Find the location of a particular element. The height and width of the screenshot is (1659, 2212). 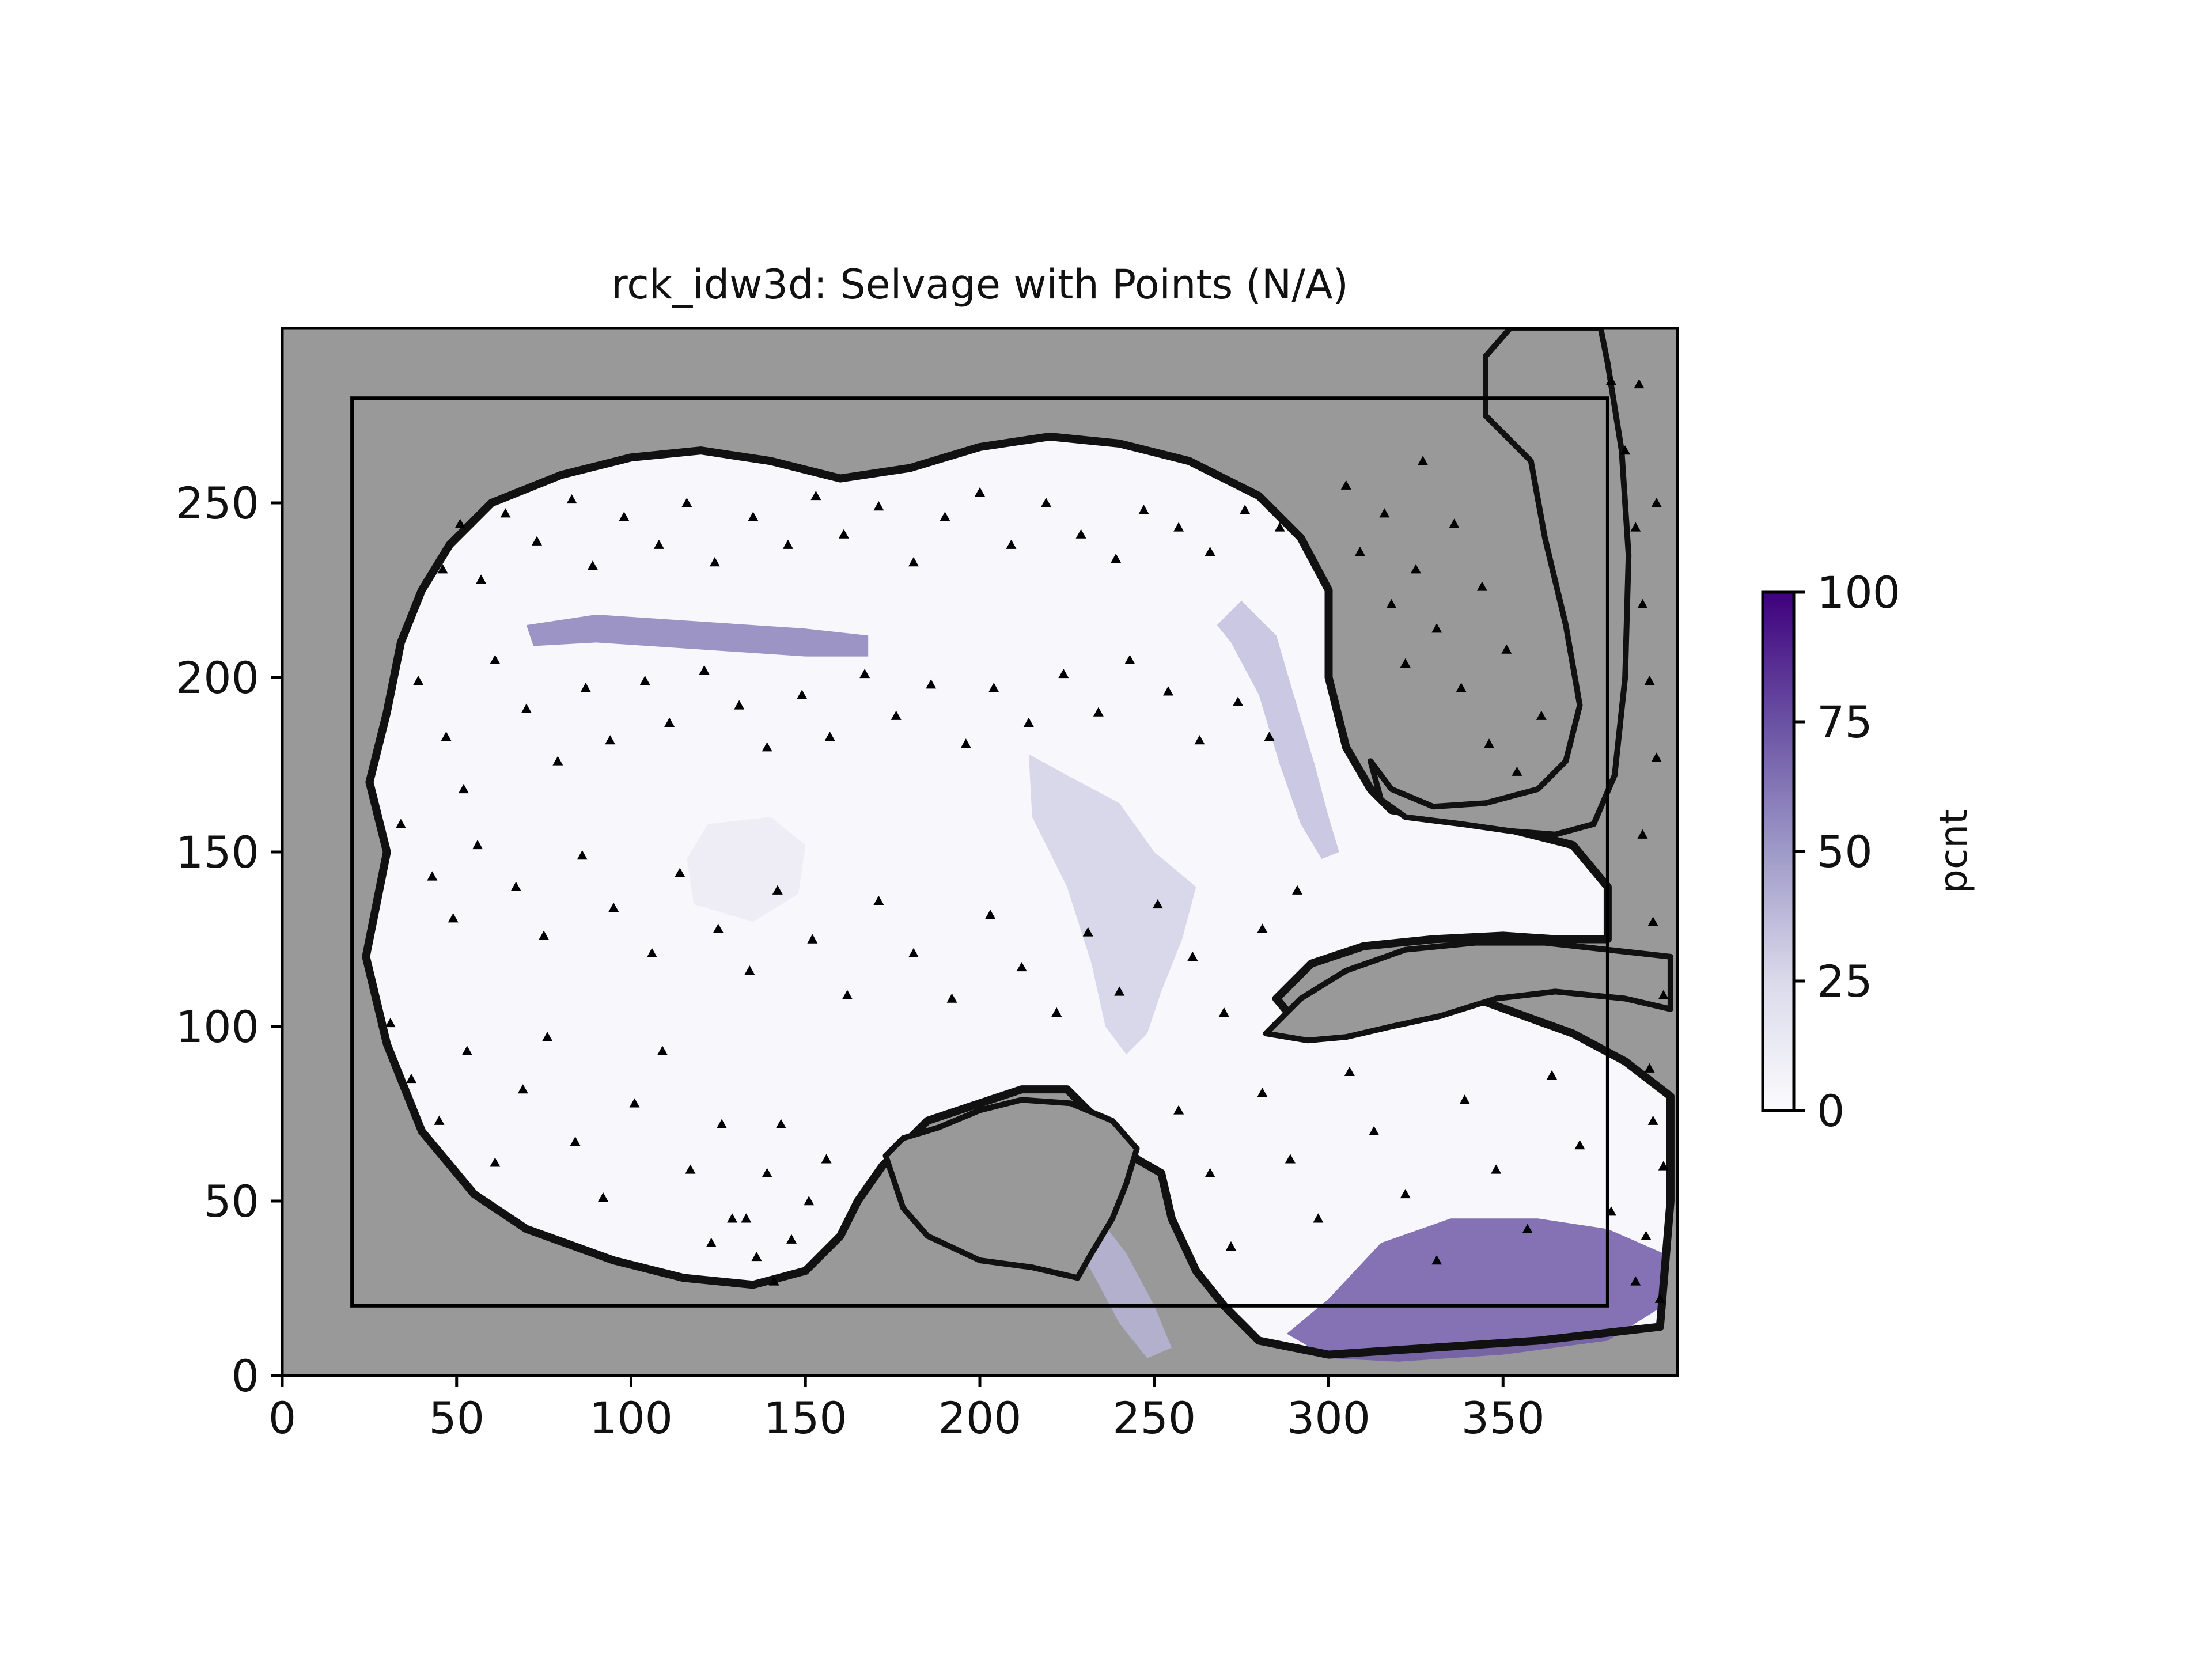

x-tick-label: 150 is located at coordinates (805, 1418).